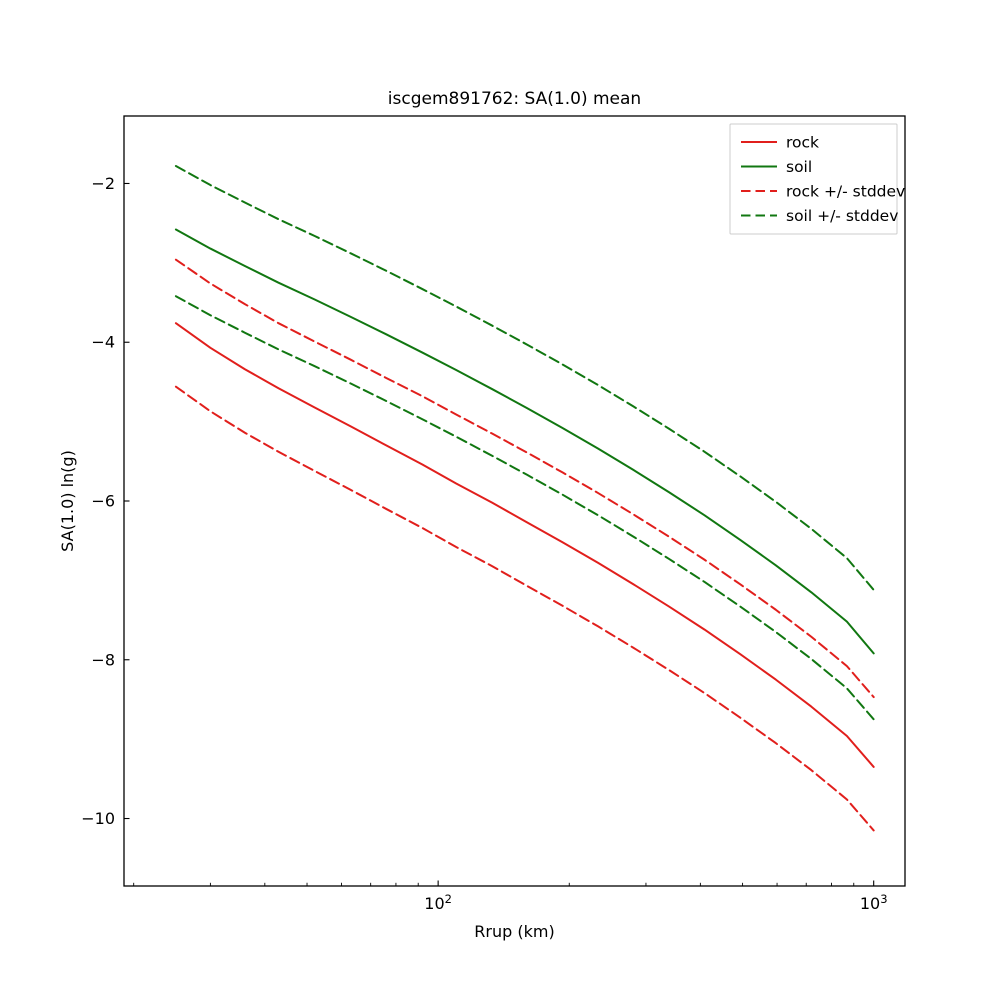 Image resolution: width=1000 pixels, height=1000 pixels. I want to click on y-axis-ticks: −2 −4 −6 −8 −10, so click(105, 501).